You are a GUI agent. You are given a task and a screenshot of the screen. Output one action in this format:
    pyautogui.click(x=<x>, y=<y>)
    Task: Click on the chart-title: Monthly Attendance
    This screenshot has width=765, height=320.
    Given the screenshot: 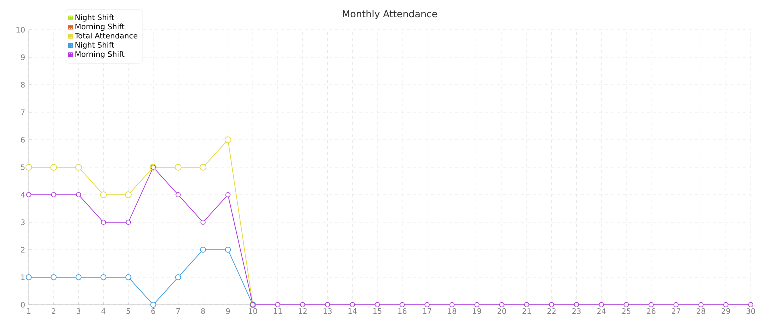 What is the action you would take?
    pyautogui.click(x=390, y=15)
    